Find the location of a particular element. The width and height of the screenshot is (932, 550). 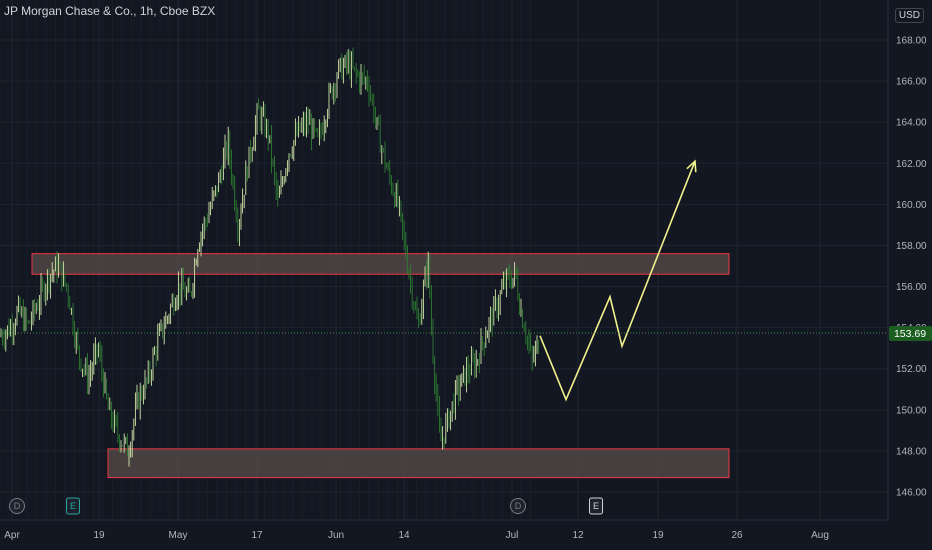

last-price-value: 153.69 is located at coordinates (910, 334).